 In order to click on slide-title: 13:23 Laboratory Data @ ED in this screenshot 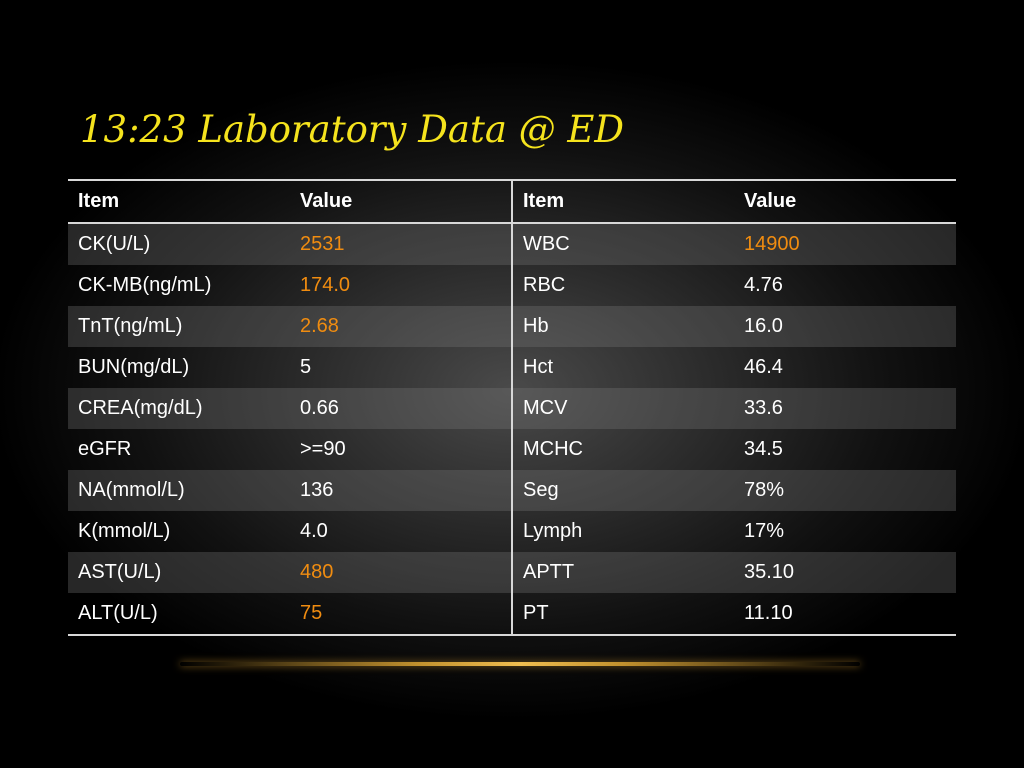, I will do `click(352, 129)`.